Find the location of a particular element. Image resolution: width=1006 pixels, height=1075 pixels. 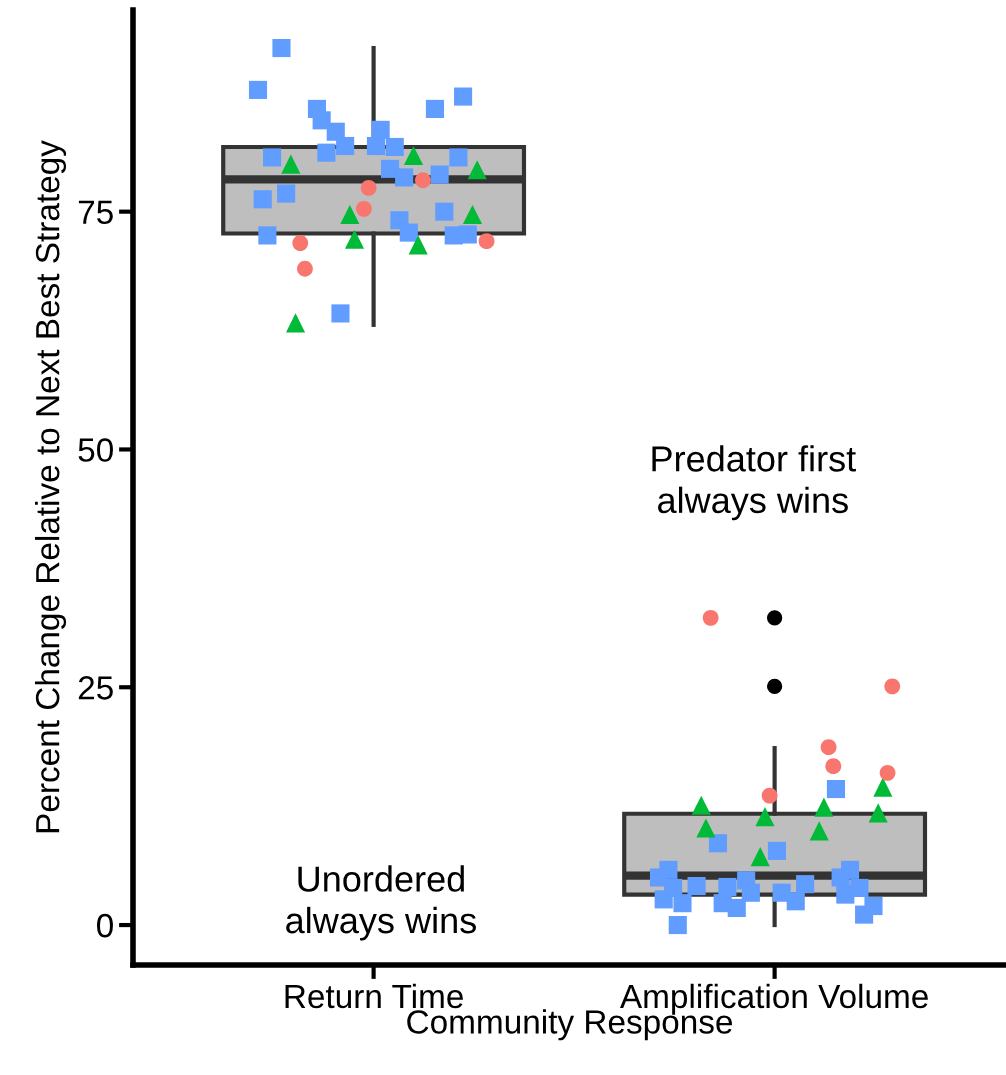

y-tick-label: 0 is located at coordinates (105, 925).